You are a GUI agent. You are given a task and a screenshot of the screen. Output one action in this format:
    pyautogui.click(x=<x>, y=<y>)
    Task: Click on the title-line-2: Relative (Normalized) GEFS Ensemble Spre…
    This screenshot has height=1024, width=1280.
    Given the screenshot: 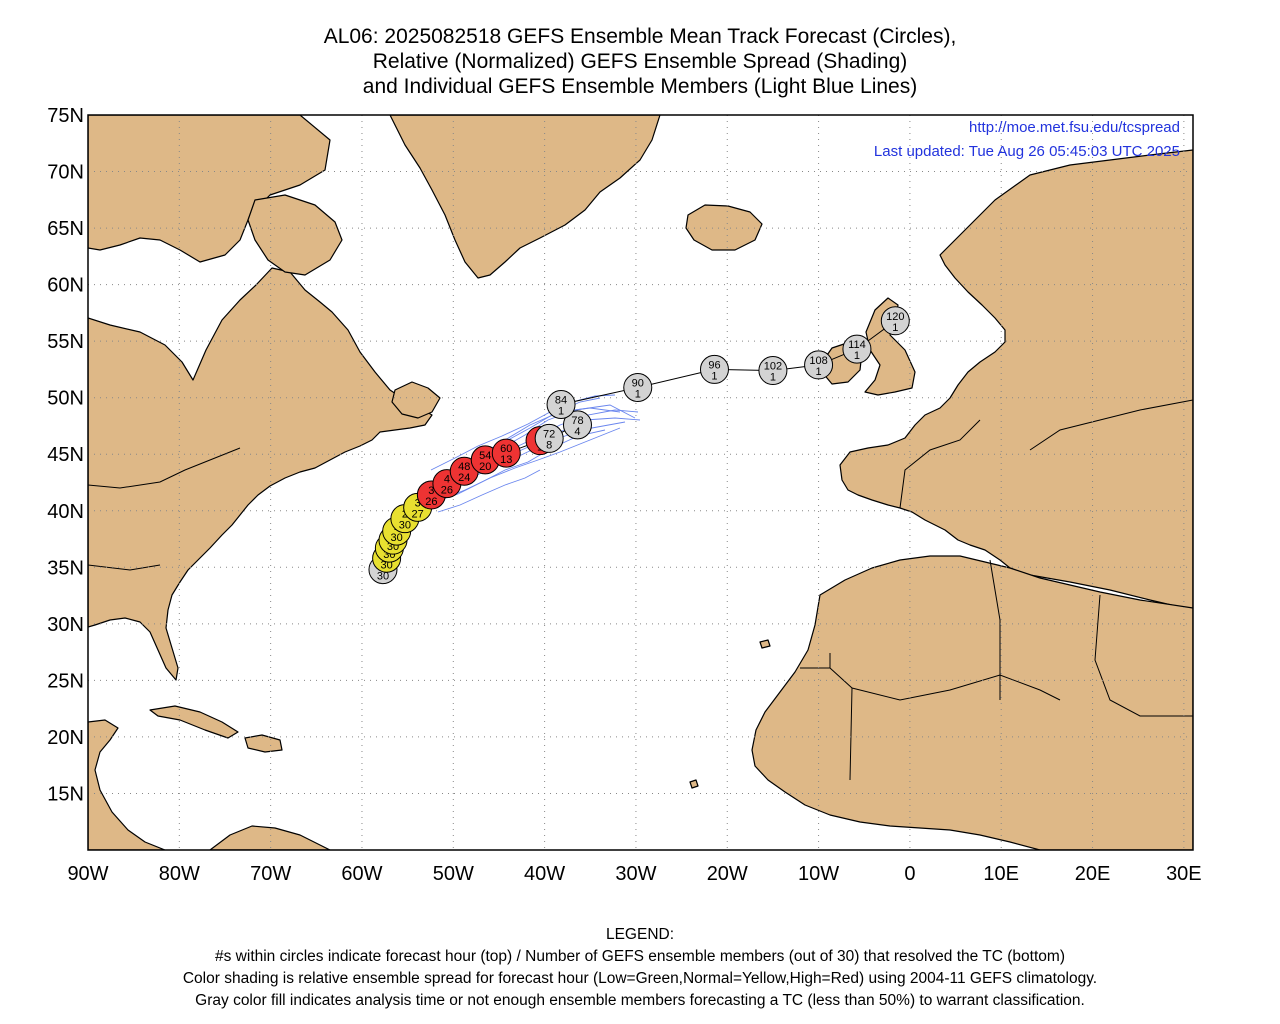 What is the action you would take?
    pyautogui.click(x=640, y=61)
    